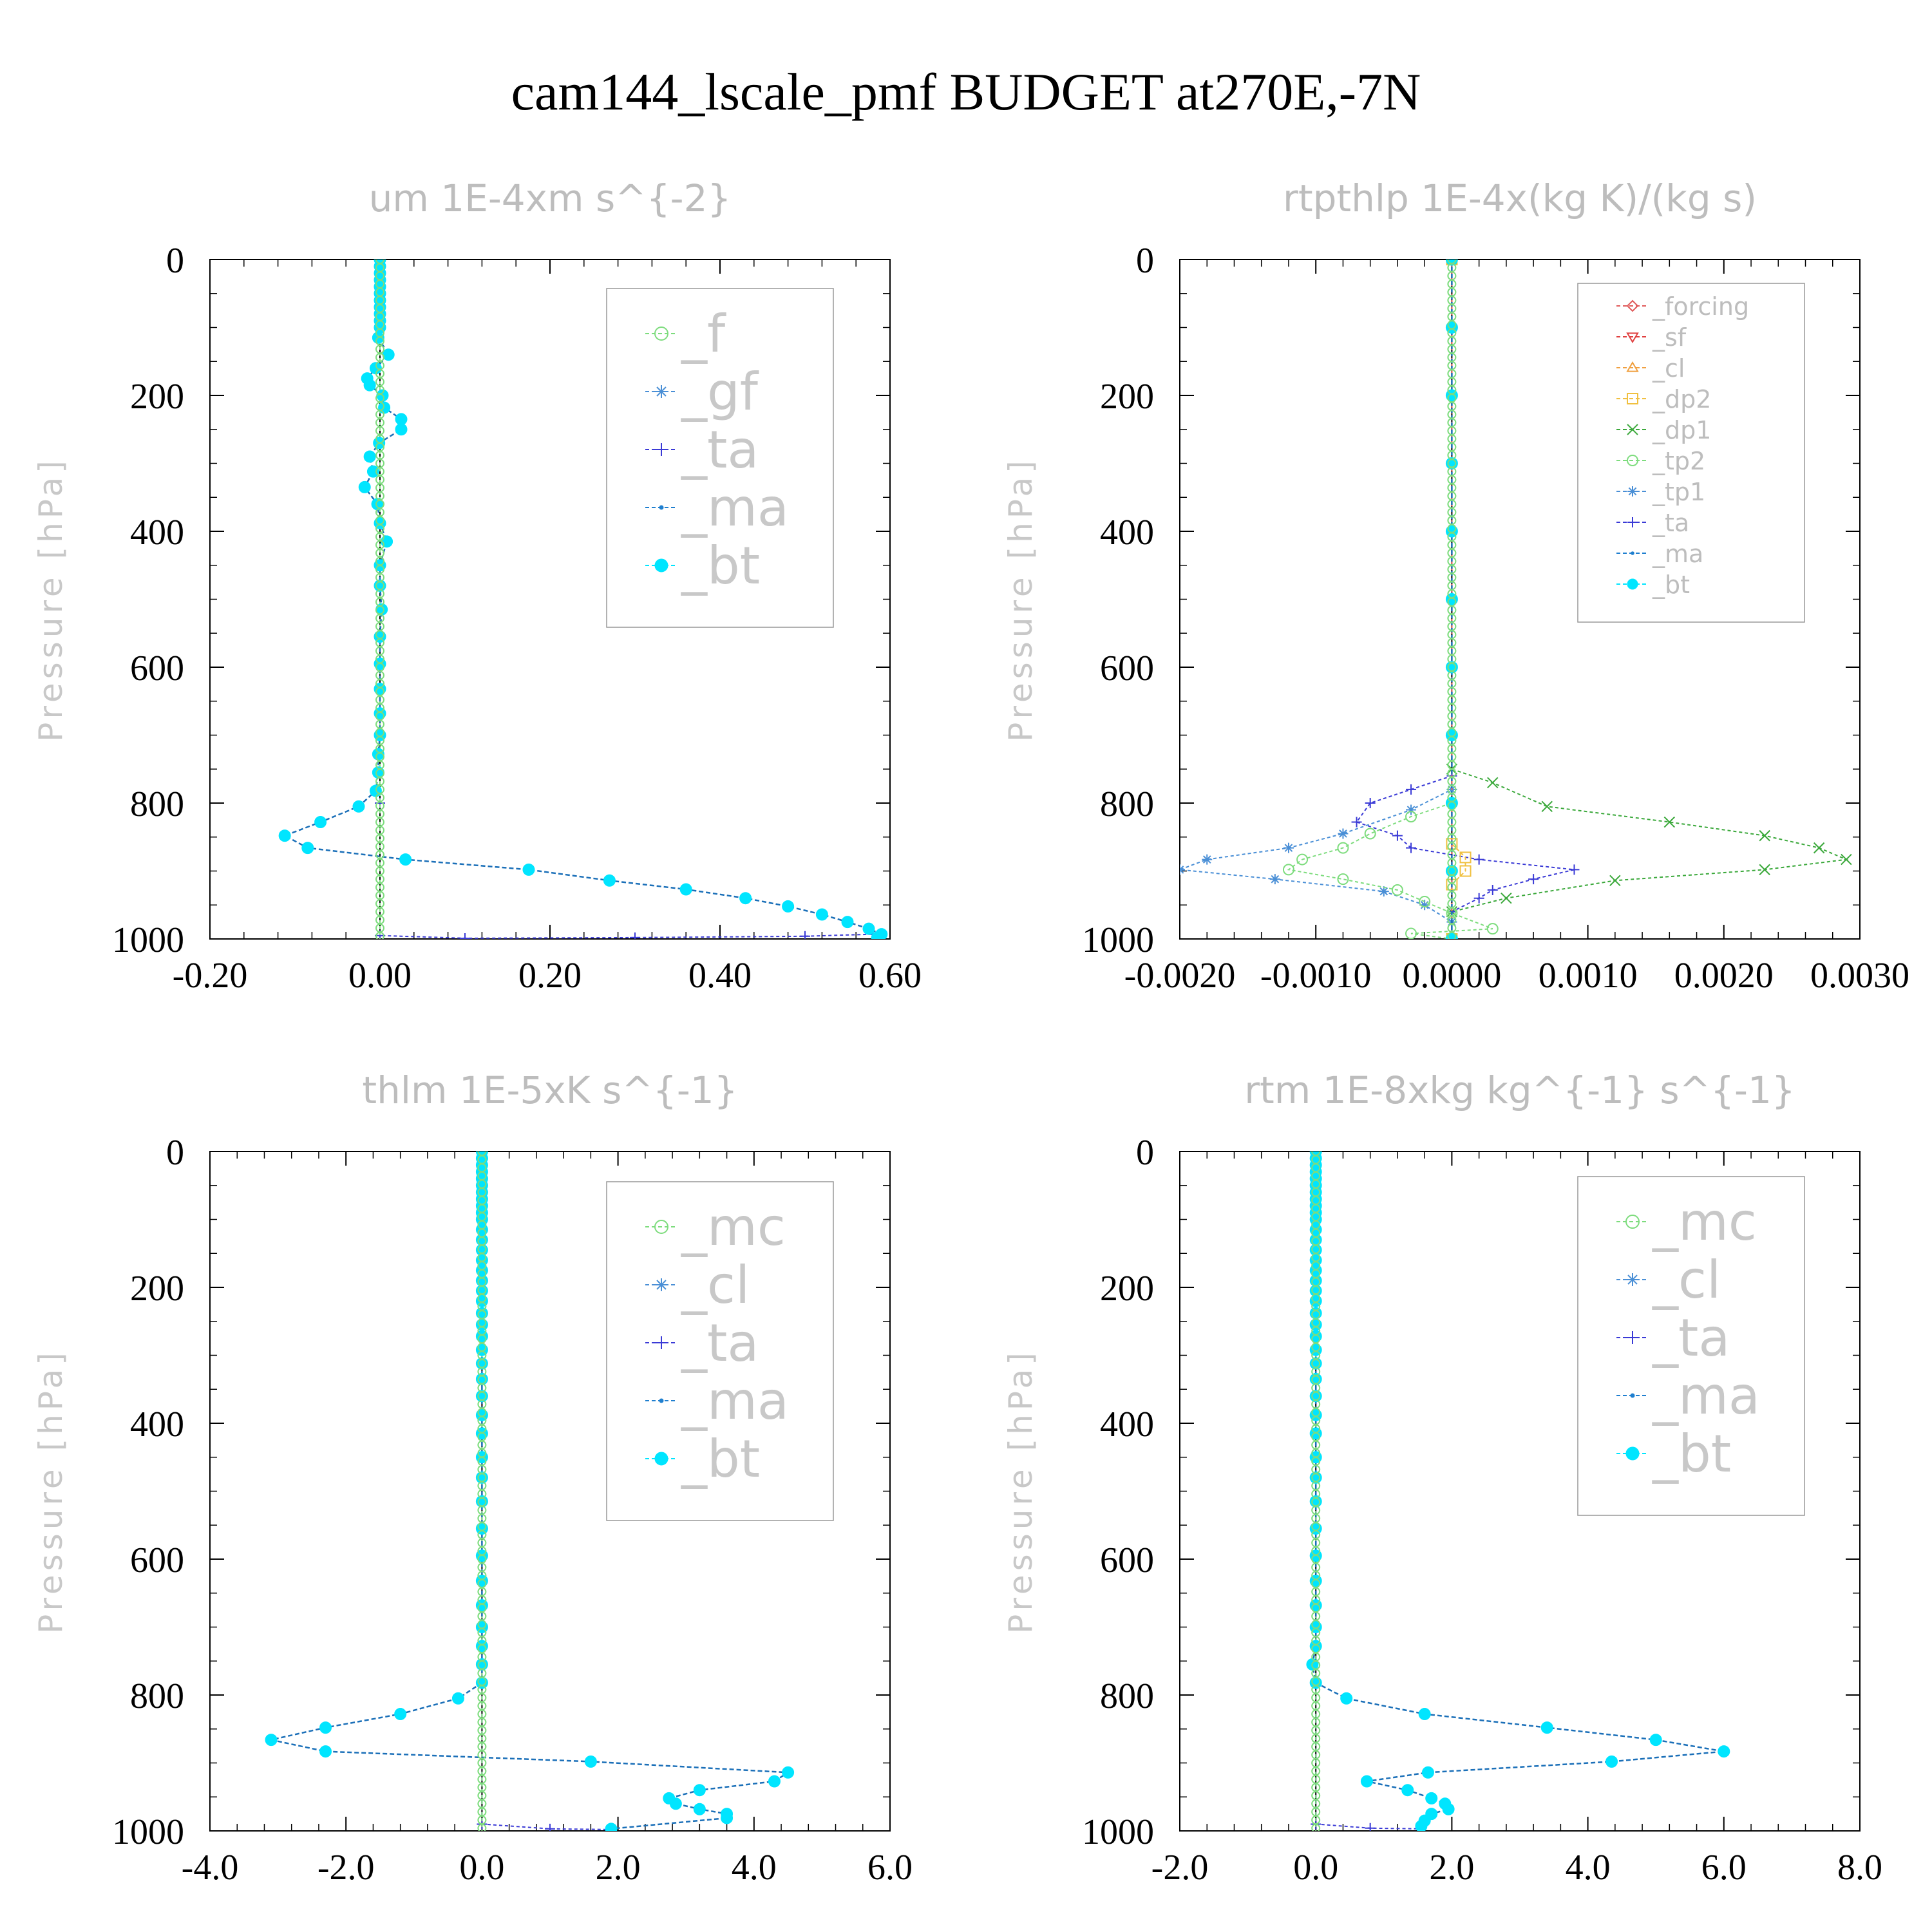 Image resolution: width=1932 pixels, height=1932 pixels. I want to click on legend-box, so click(1691, 453).